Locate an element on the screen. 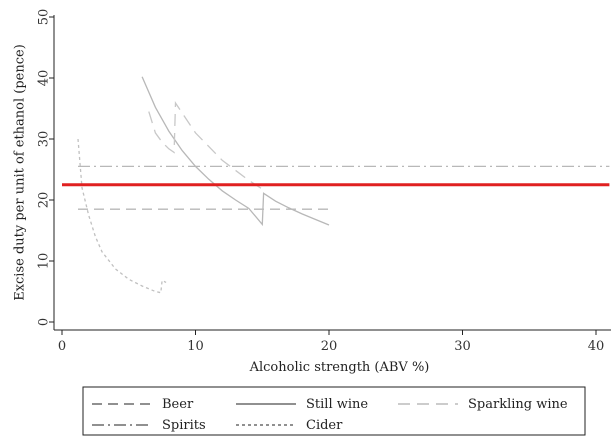  legend-item-sparkling-wine: Sparkling wine is located at coordinates (483, 404).